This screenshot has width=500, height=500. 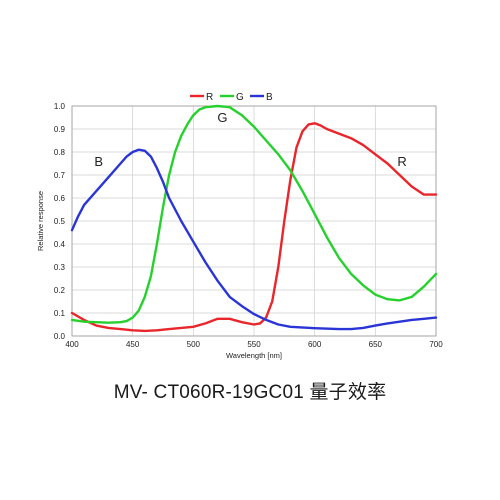 I want to click on curve-annotations: B G R, so click(x=250, y=139).